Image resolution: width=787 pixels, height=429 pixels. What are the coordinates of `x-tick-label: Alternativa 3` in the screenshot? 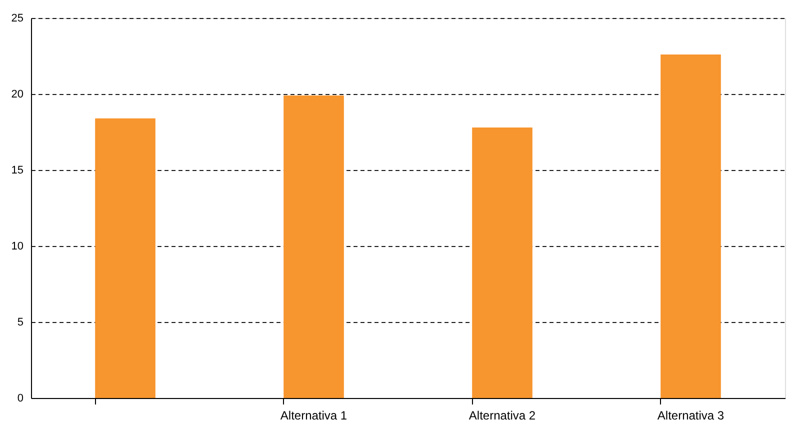 It's located at (690, 415).